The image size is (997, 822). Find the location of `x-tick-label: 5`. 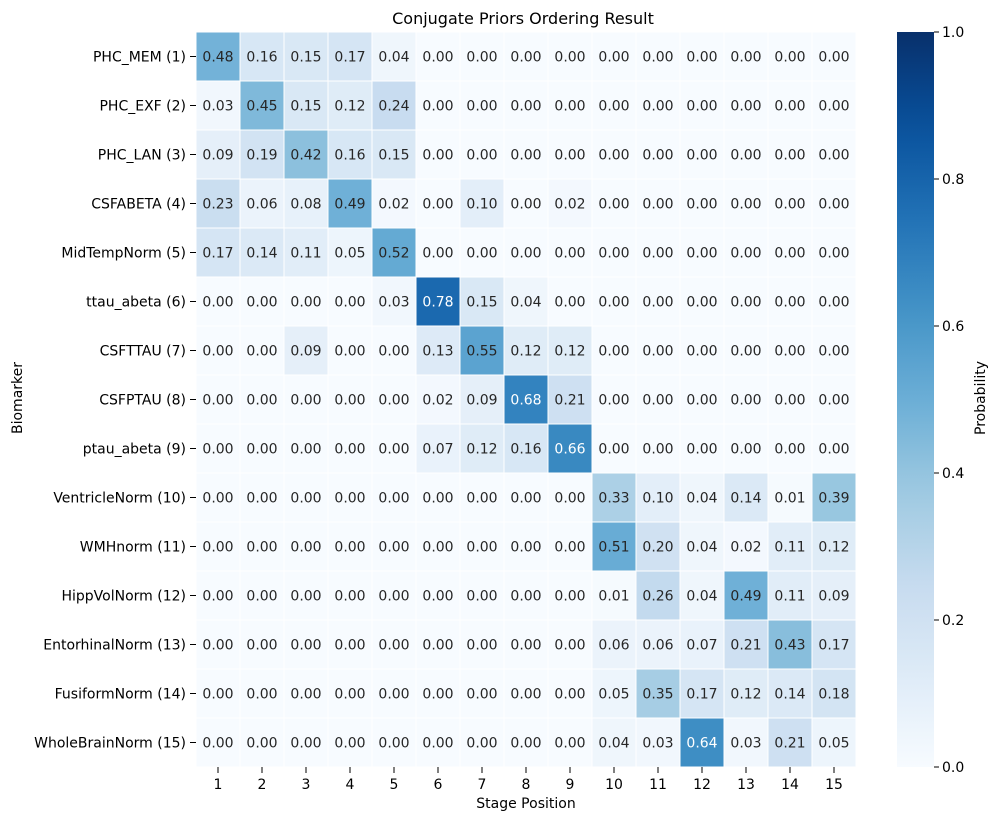

x-tick-label: 5 is located at coordinates (394, 785).